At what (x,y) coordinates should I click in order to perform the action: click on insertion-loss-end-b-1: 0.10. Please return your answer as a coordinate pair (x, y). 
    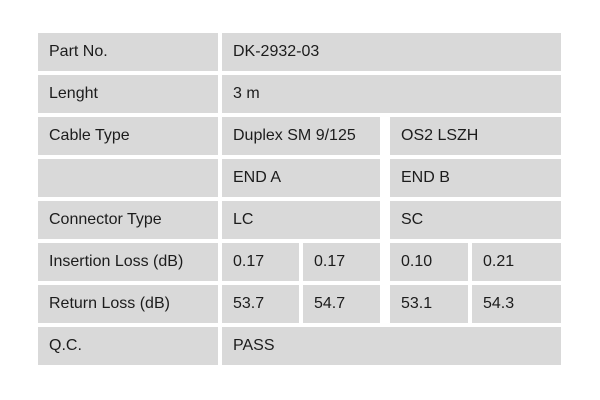
    Looking at the image, I should click on (429, 262).